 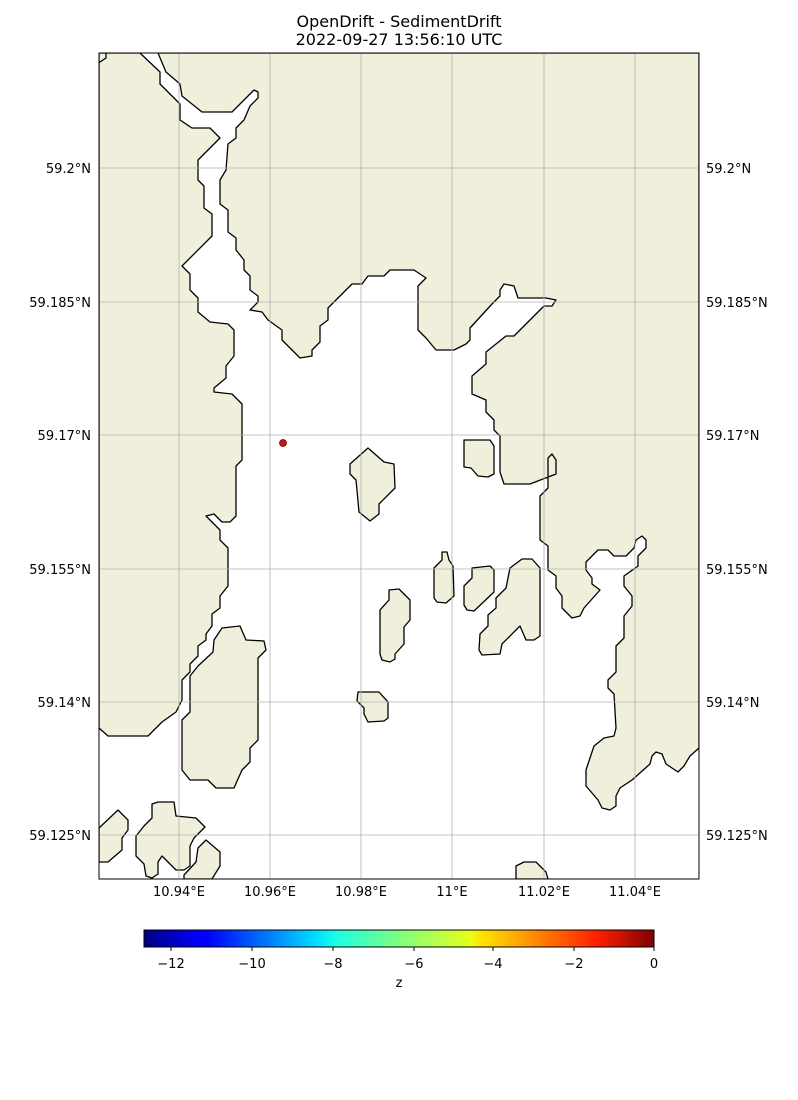 I want to click on lon-label: 10.94°E, so click(x=179, y=892).